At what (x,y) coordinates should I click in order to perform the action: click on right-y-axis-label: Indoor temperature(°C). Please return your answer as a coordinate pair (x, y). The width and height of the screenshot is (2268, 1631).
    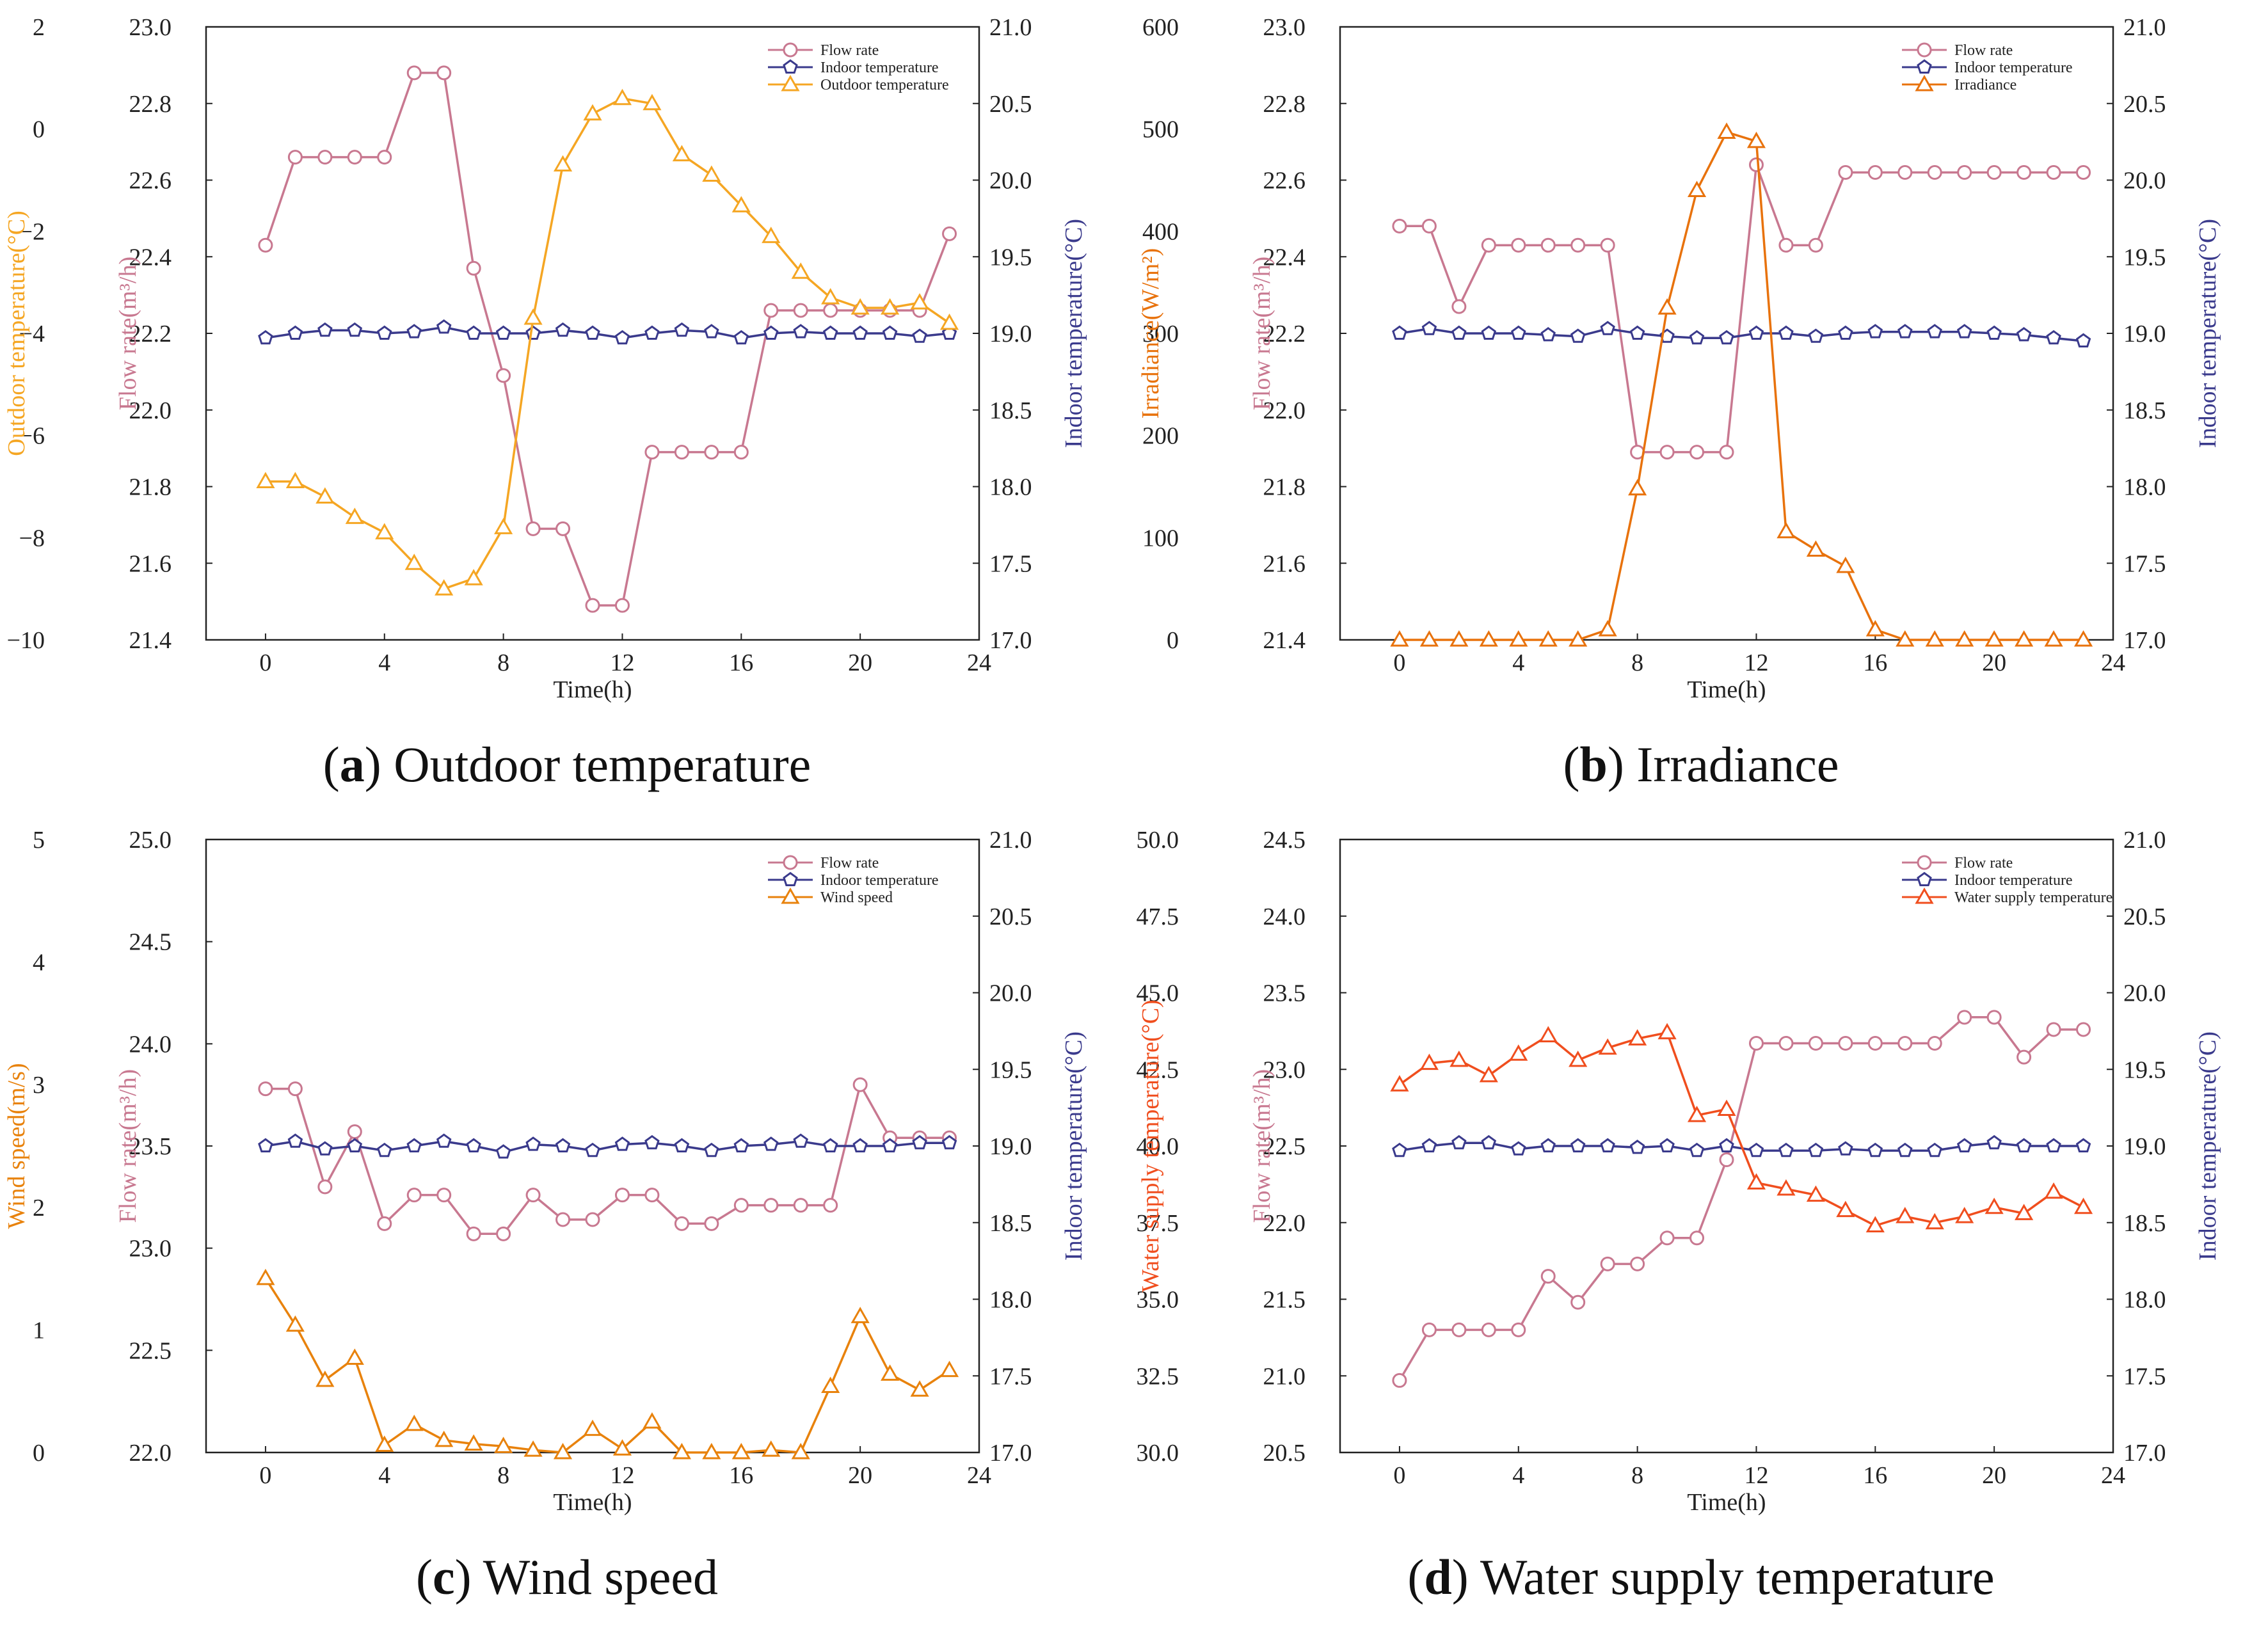
    Looking at the image, I should click on (1073, 1146).